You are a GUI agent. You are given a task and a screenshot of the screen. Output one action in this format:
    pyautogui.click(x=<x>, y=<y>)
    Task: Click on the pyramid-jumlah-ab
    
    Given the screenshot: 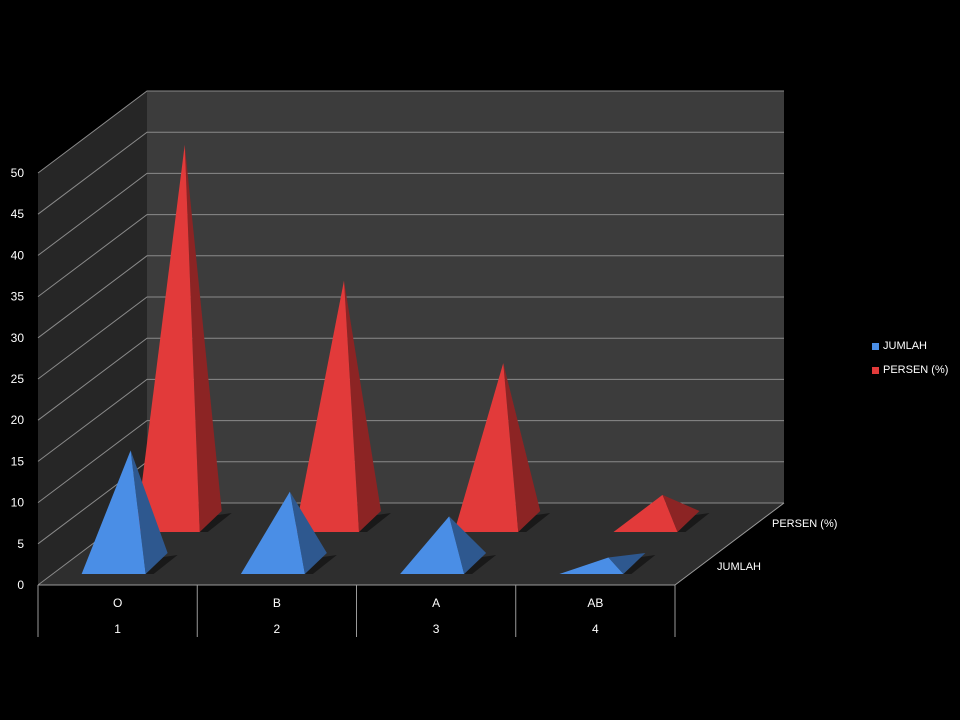 What is the action you would take?
    pyautogui.click(x=607, y=563)
    